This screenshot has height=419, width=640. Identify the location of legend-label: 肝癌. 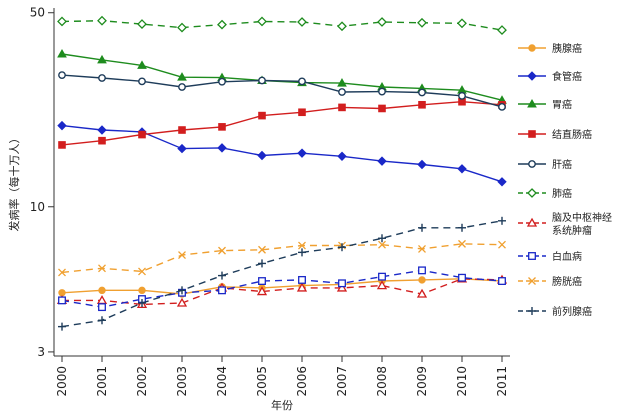
(562, 164).